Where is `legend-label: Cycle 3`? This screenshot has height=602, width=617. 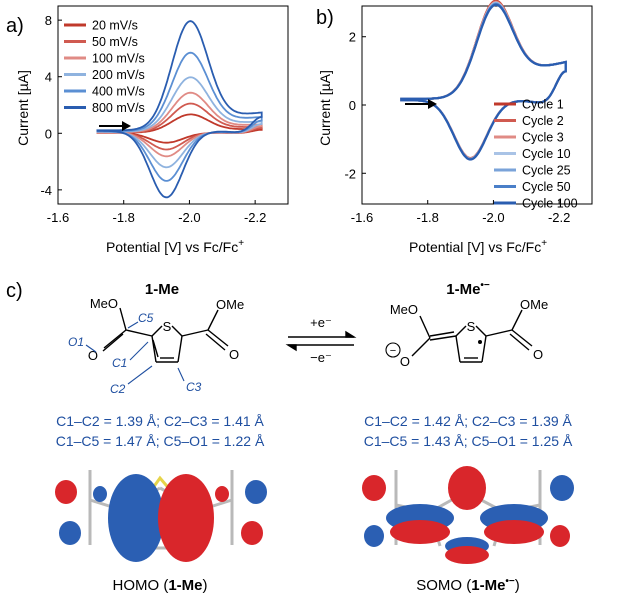
legend-label: Cycle 3 is located at coordinates (543, 138).